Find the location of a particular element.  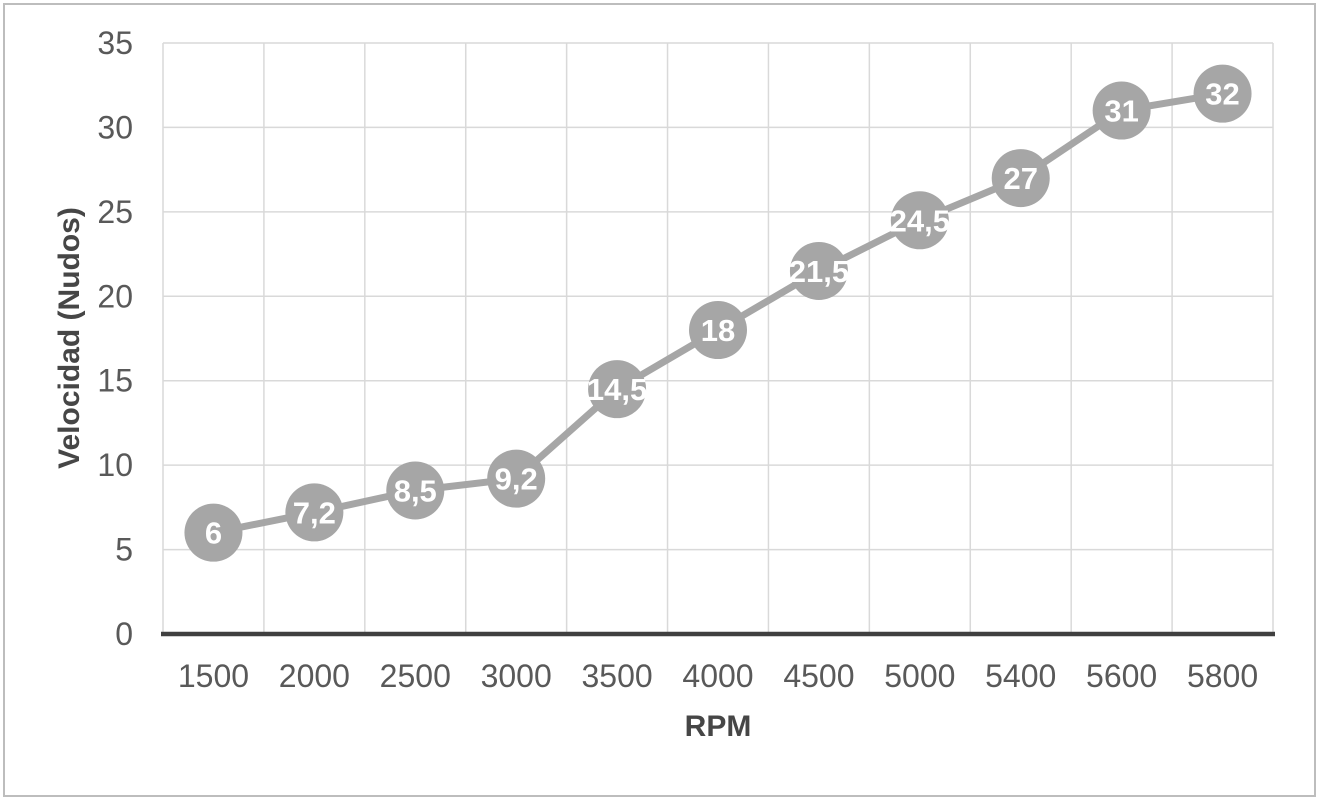

data-point-label: 9,2 is located at coordinates (516, 479).